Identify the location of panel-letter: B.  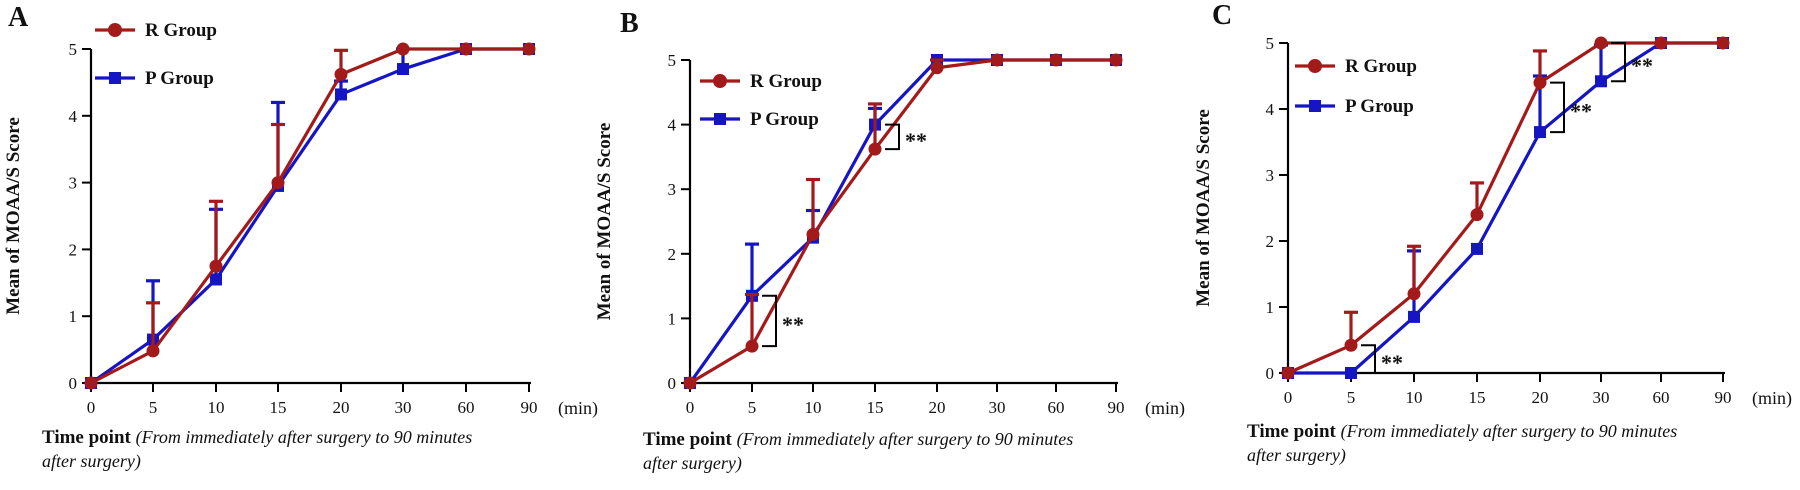
(629, 23).